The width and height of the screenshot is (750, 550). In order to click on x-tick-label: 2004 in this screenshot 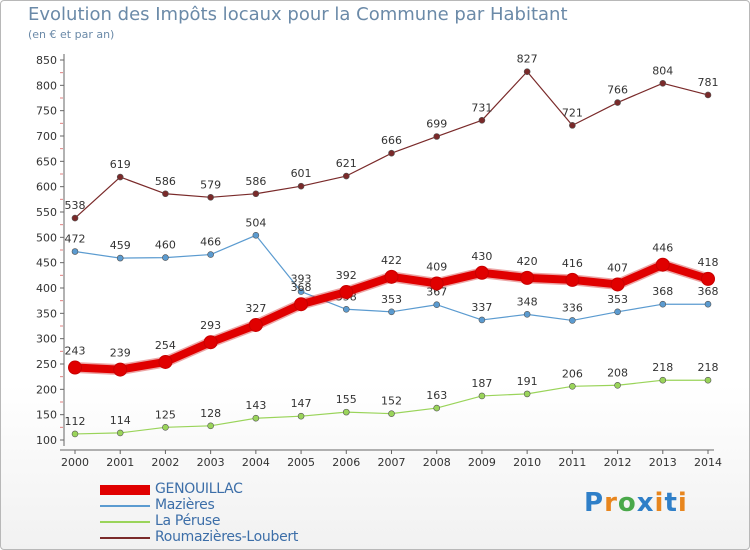, I will do `click(256, 462)`.